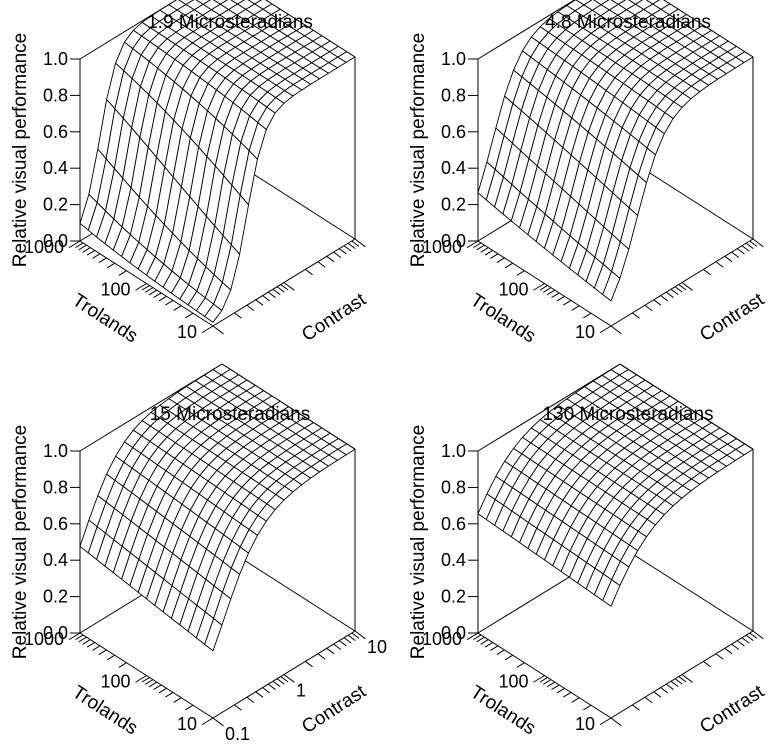 This screenshot has width=769, height=747. Describe the element at coordinates (686, 588) in the screenshot. I see `box-floor-right` at that location.